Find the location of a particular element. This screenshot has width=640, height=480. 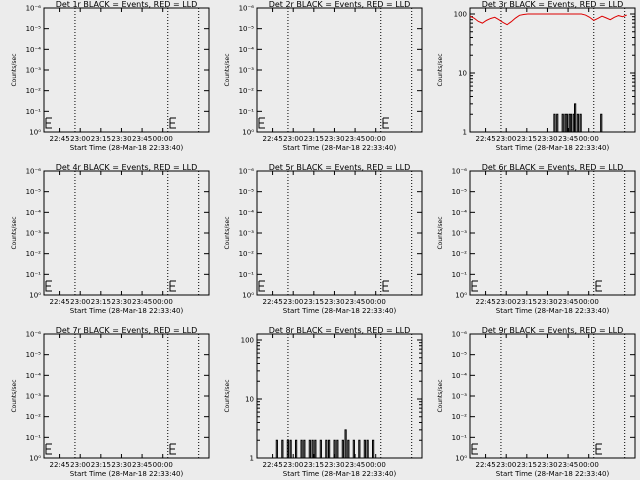

panel-title: Det 7r BLACK = Events, RED = LLD is located at coordinates (127, 330).